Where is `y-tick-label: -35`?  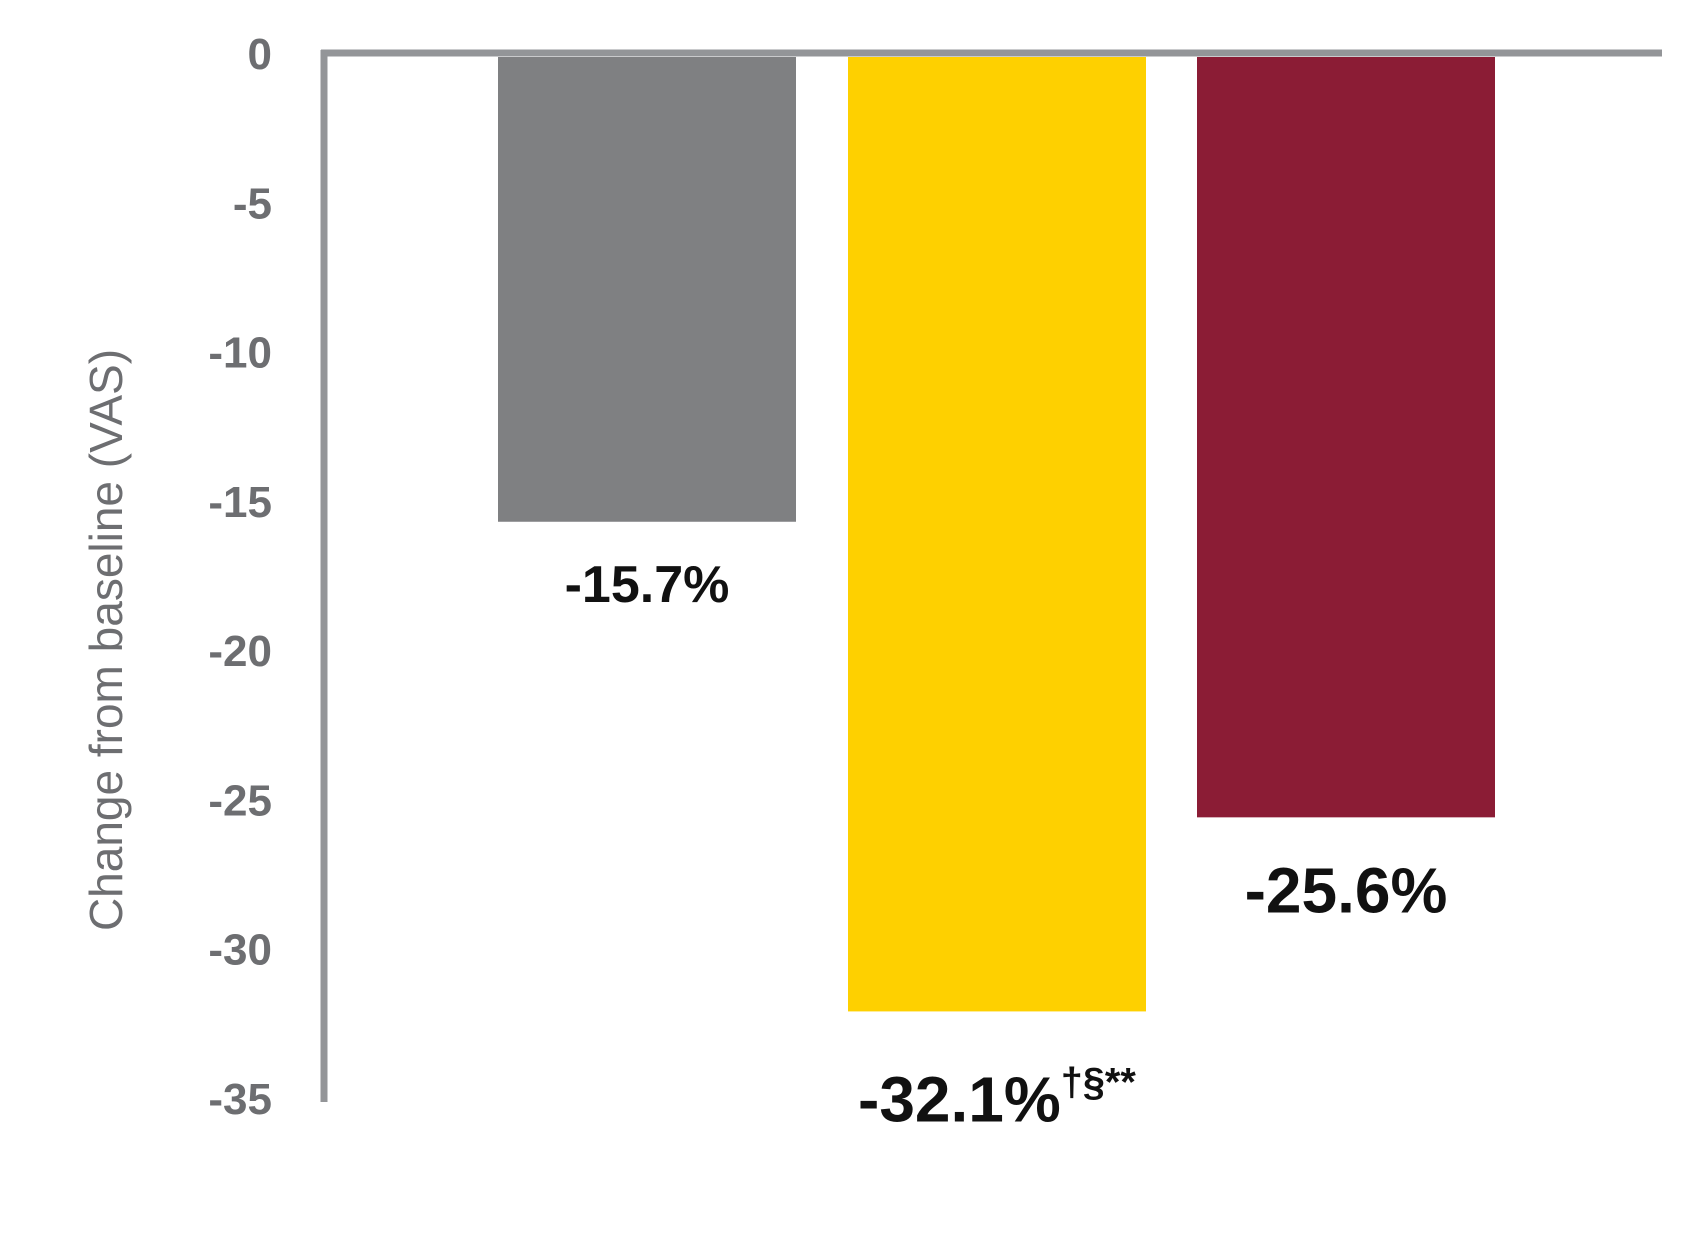
y-tick-label: -35 is located at coordinates (240, 1099).